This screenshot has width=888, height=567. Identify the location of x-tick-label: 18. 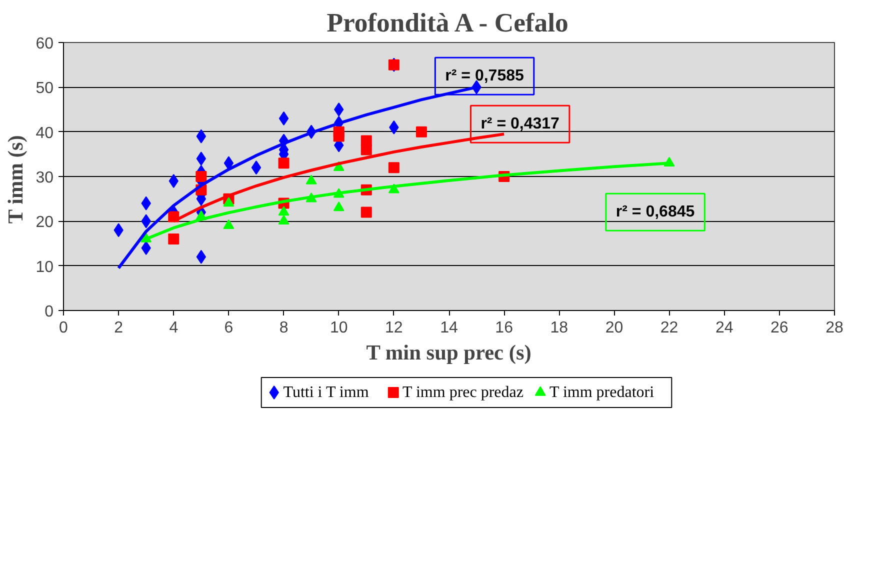
(559, 328).